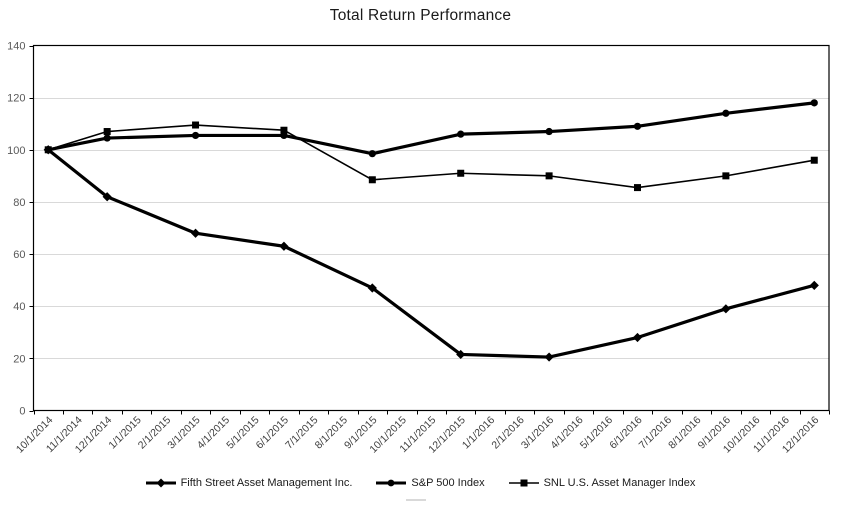 The height and width of the screenshot is (506, 841). I want to click on series-square, so click(431, 156).